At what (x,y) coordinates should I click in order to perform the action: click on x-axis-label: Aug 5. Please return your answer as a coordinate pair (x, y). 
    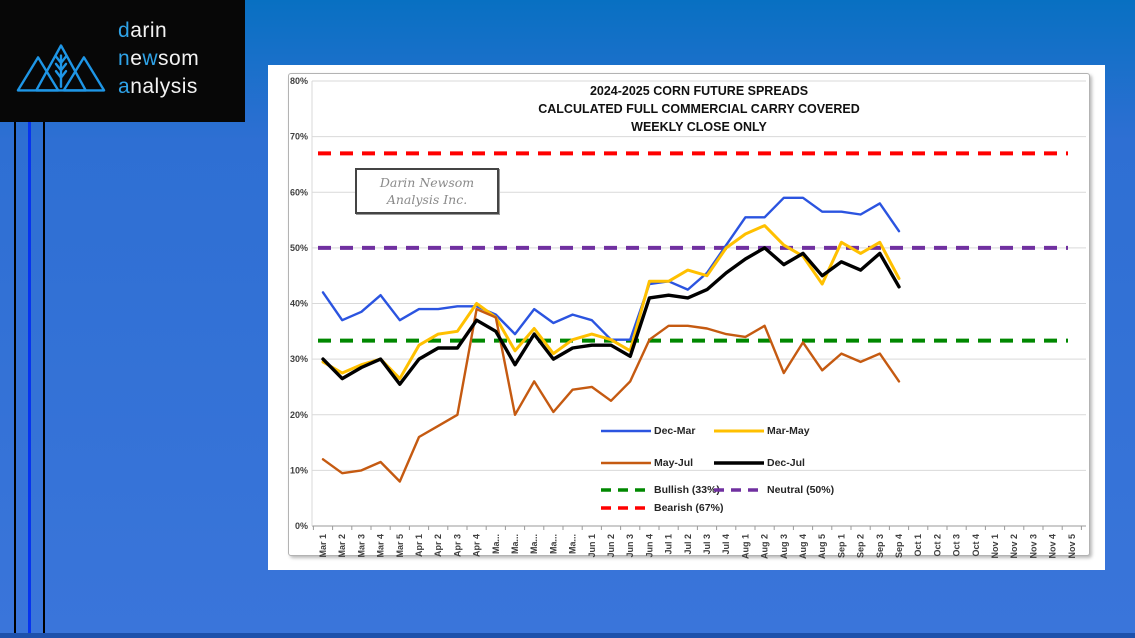
    Looking at the image, I should click on (822, 546).